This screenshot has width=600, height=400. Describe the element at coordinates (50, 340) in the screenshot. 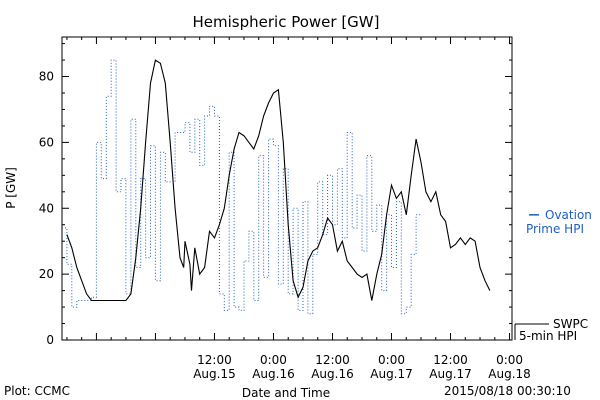

I see `y-tick-label: 0` at that location.